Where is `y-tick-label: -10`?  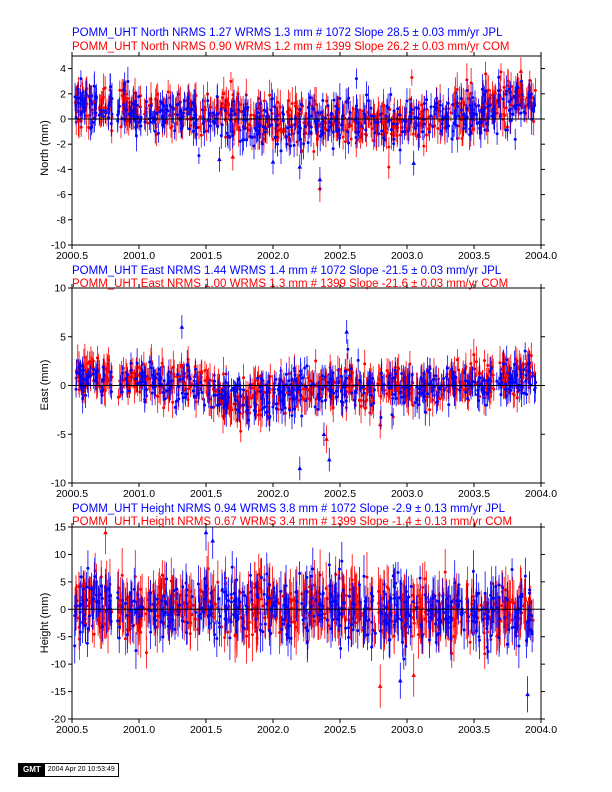 y-tick-label: -10 is located at coordinates (58, 246).